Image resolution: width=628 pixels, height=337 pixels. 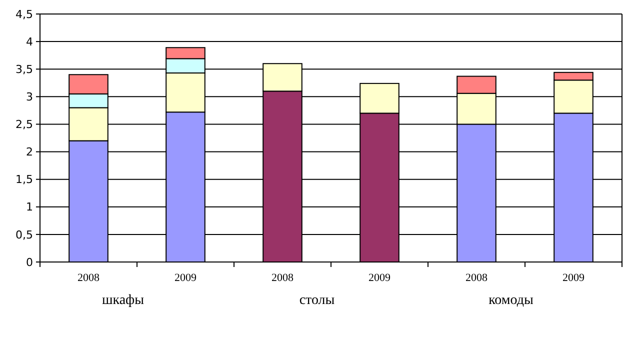 What do you see at coordinates (24, 235) in the screenshot?
I see `y-tick-label: 0,5` at bounding box center [24, 235].